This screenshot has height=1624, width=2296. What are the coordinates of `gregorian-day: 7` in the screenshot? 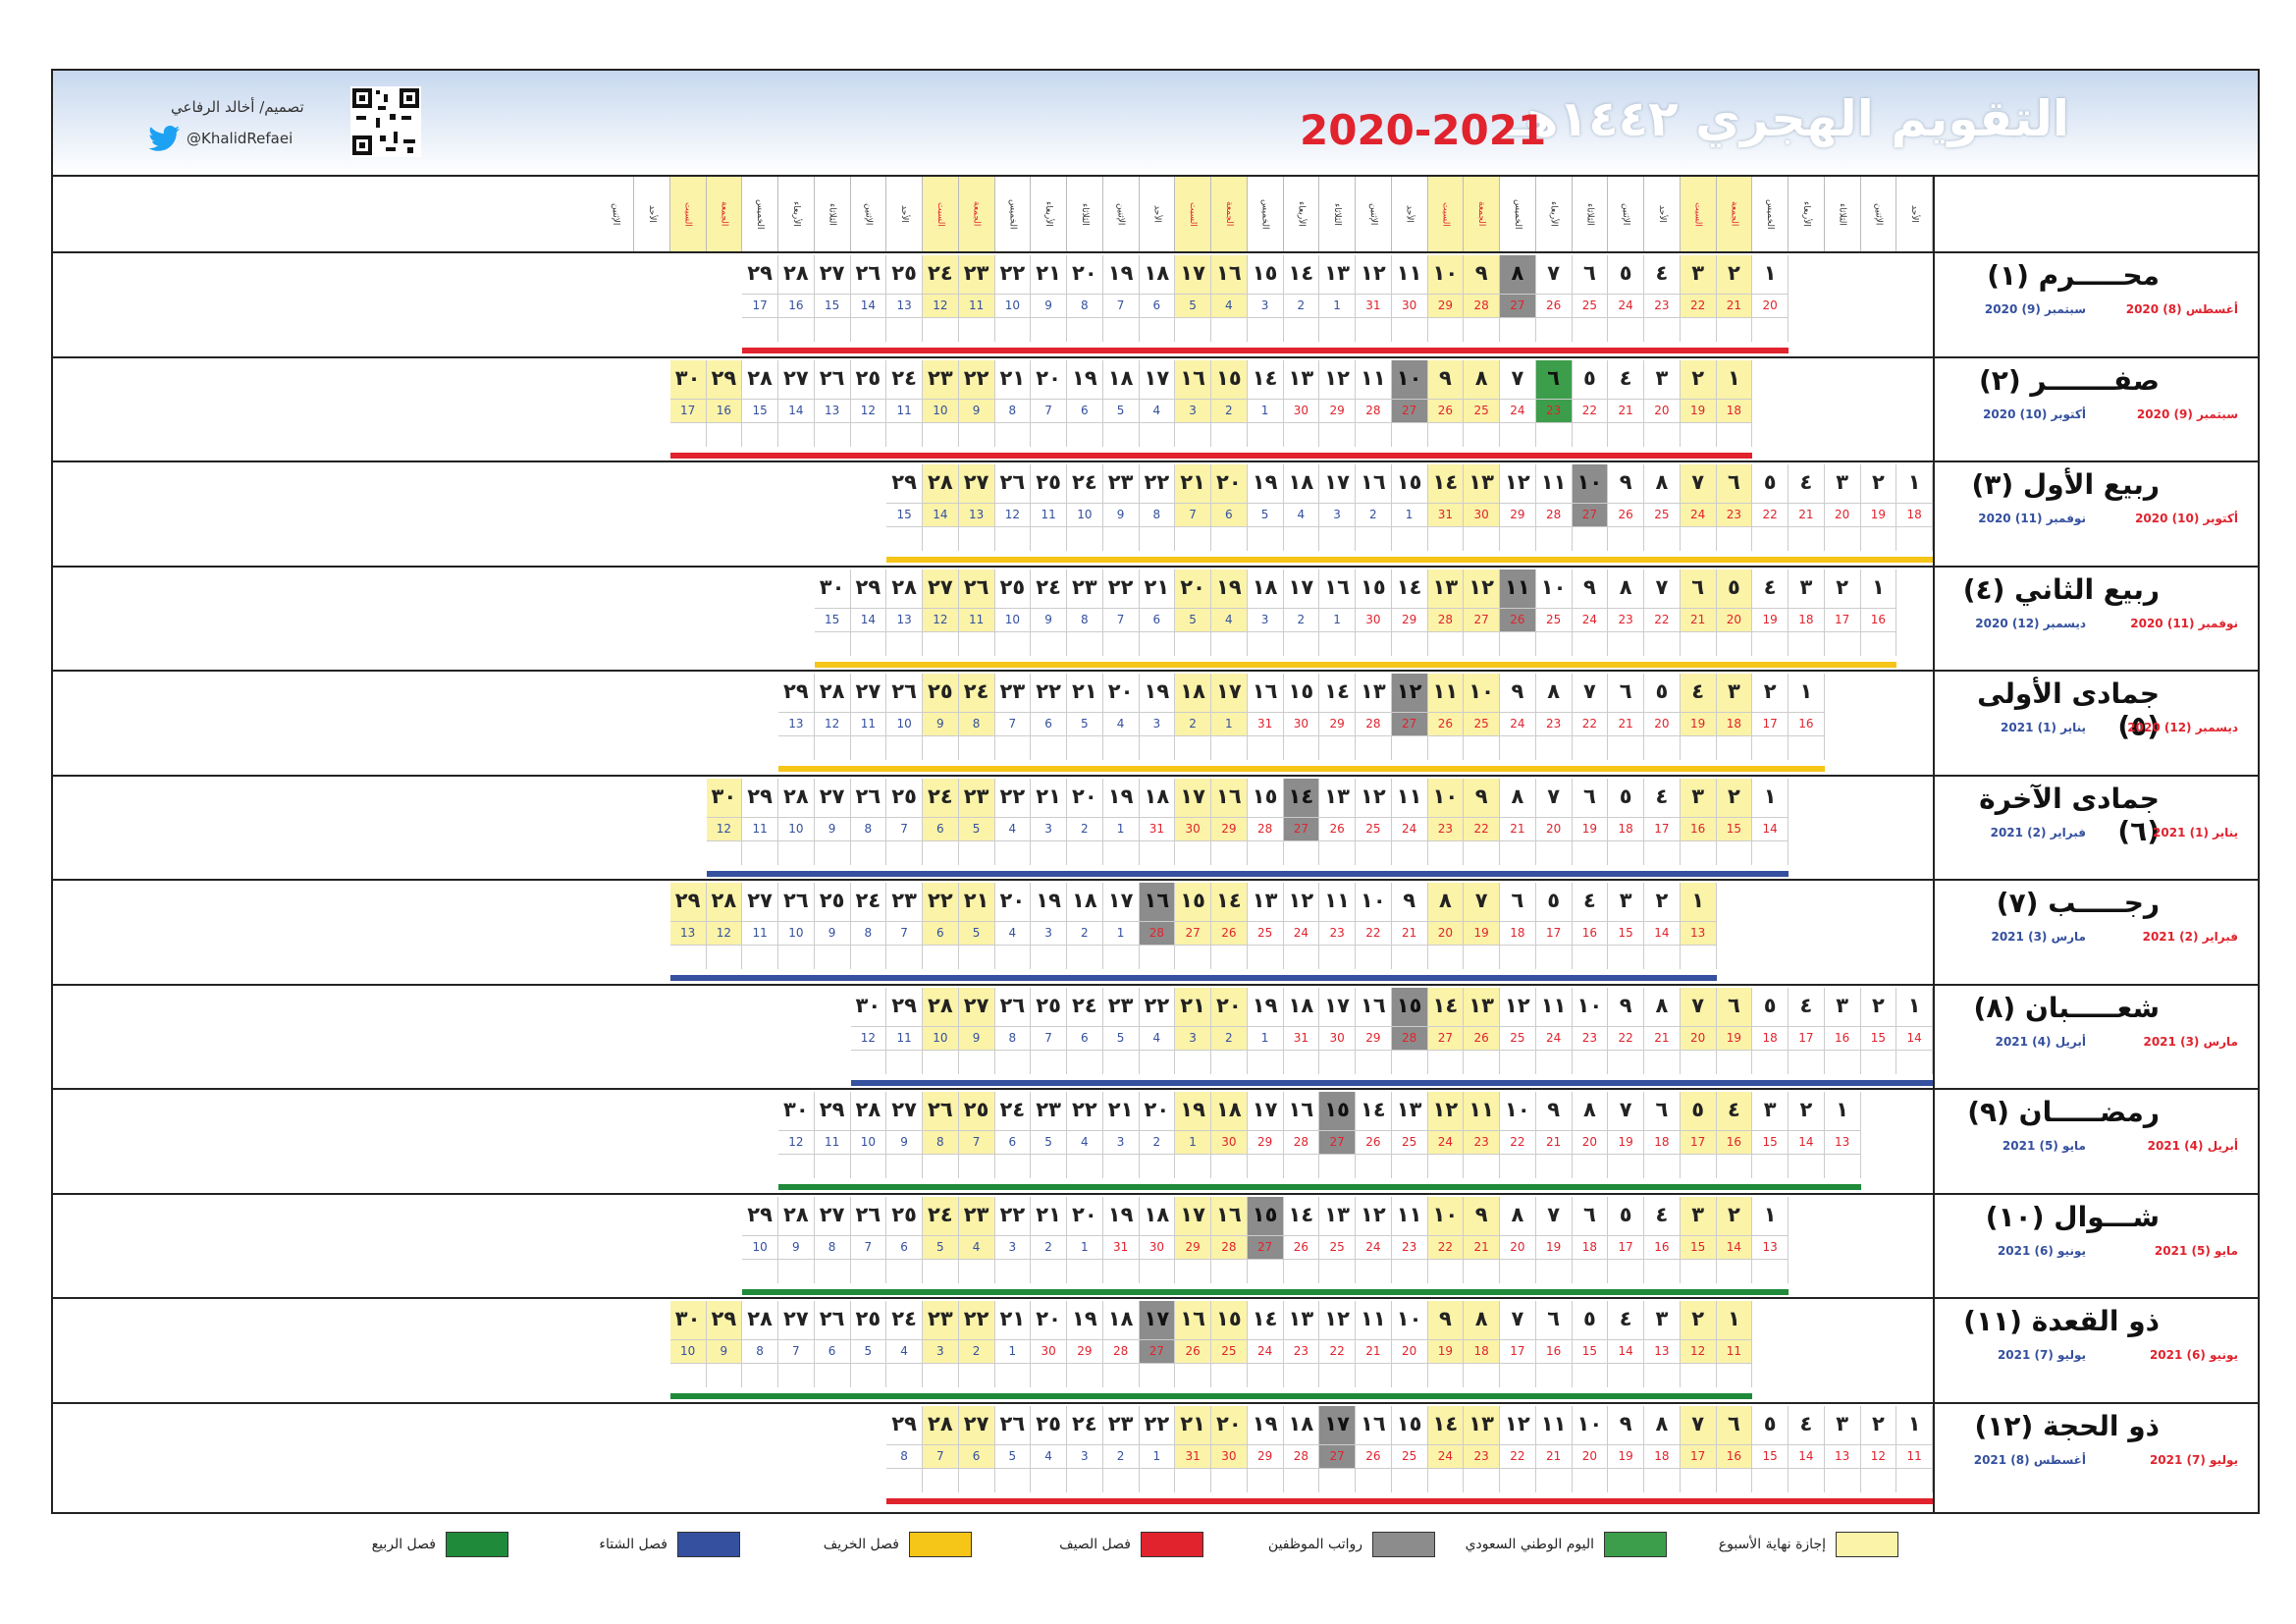 It's located at (1049, 1038).